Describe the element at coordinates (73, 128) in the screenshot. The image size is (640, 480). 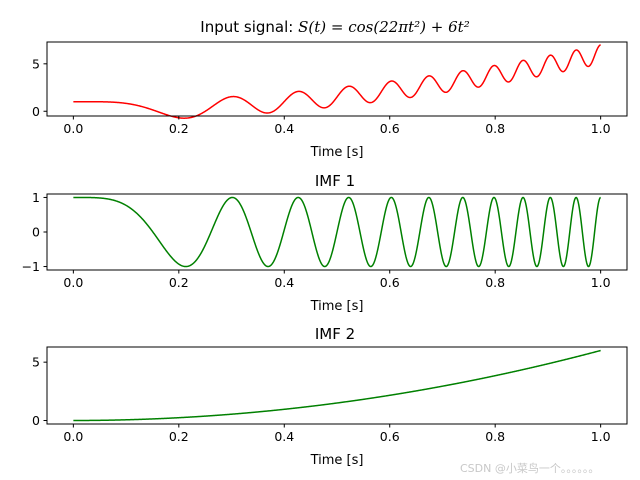
I see `input-signal-x-tick-label: 0.0` at that location.